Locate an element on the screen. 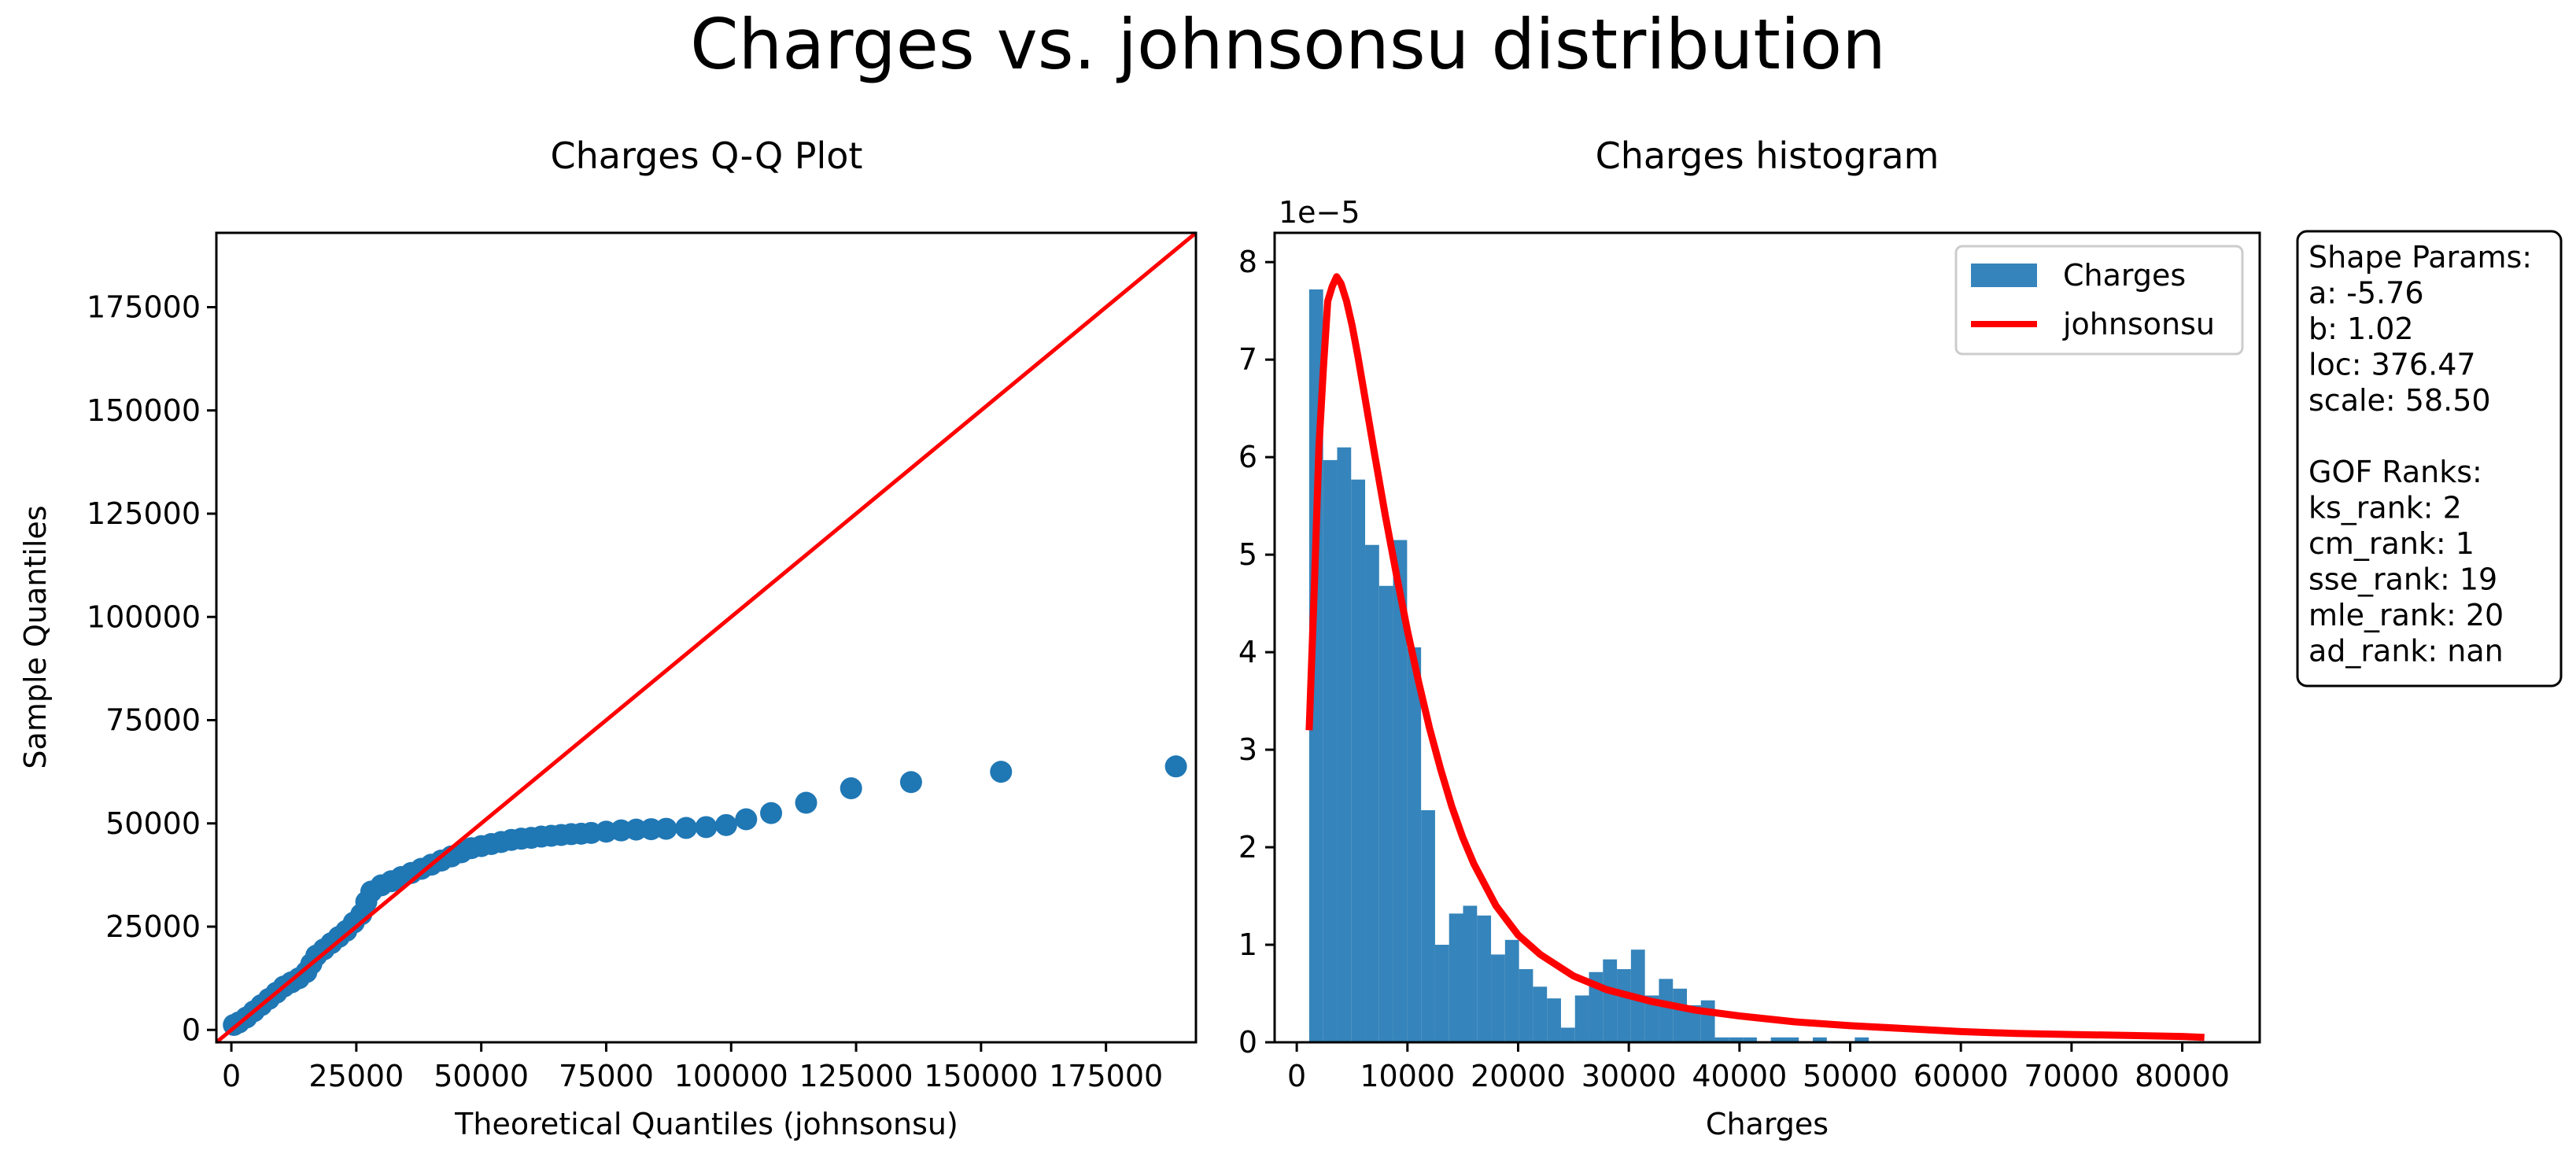 This screenshot has height=1165, width=2576. qq-x-ticks: 0 25000 50000 75000 100000 125000 150000 175000 is located at coordinates (693, 1067).